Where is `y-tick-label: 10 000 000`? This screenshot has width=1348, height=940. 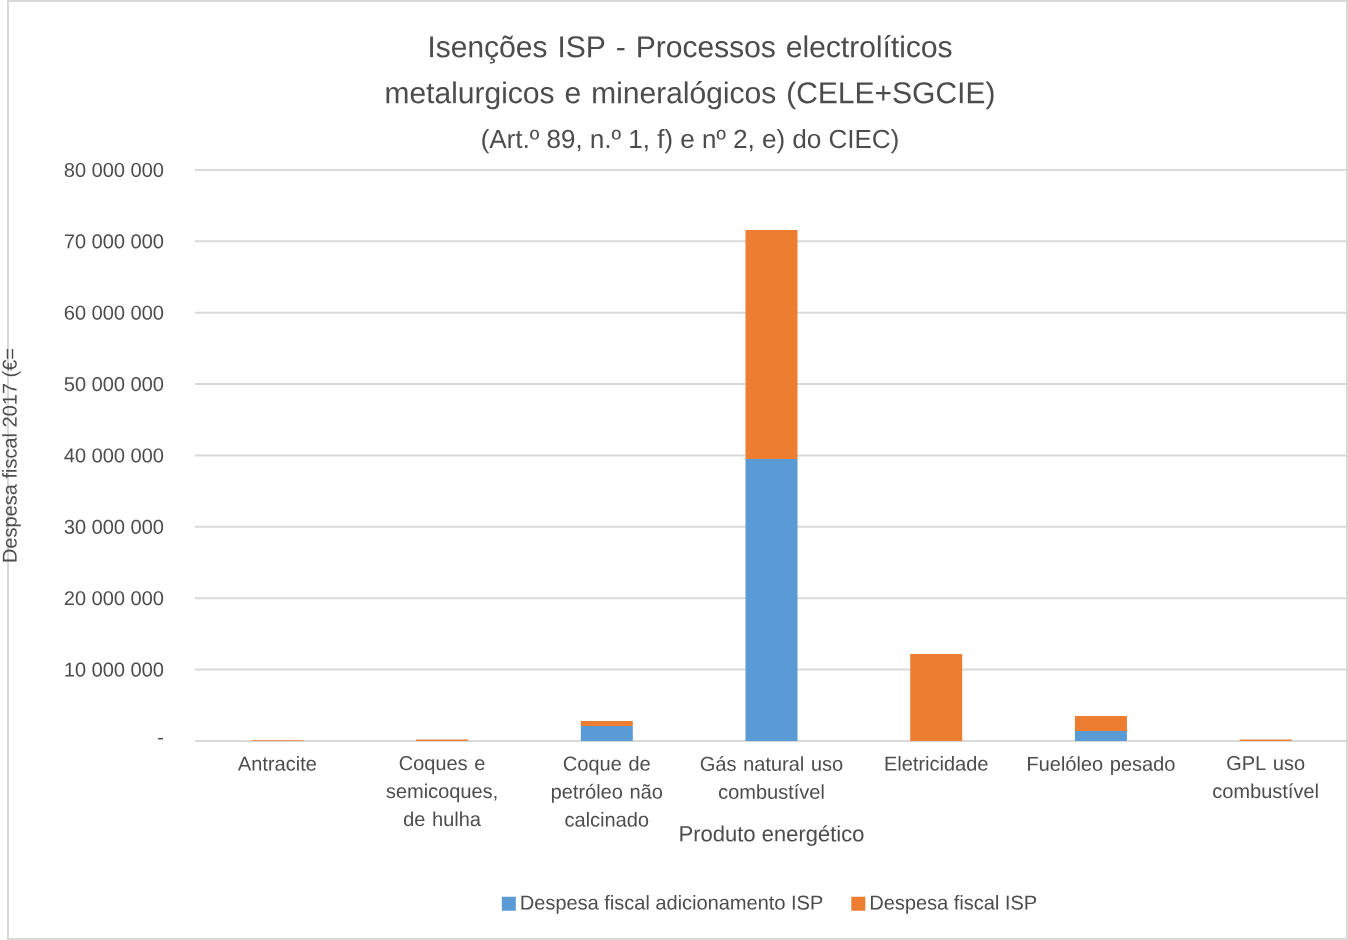 y-tick-label: 10 000 000 is located at coordinates (114, 669).